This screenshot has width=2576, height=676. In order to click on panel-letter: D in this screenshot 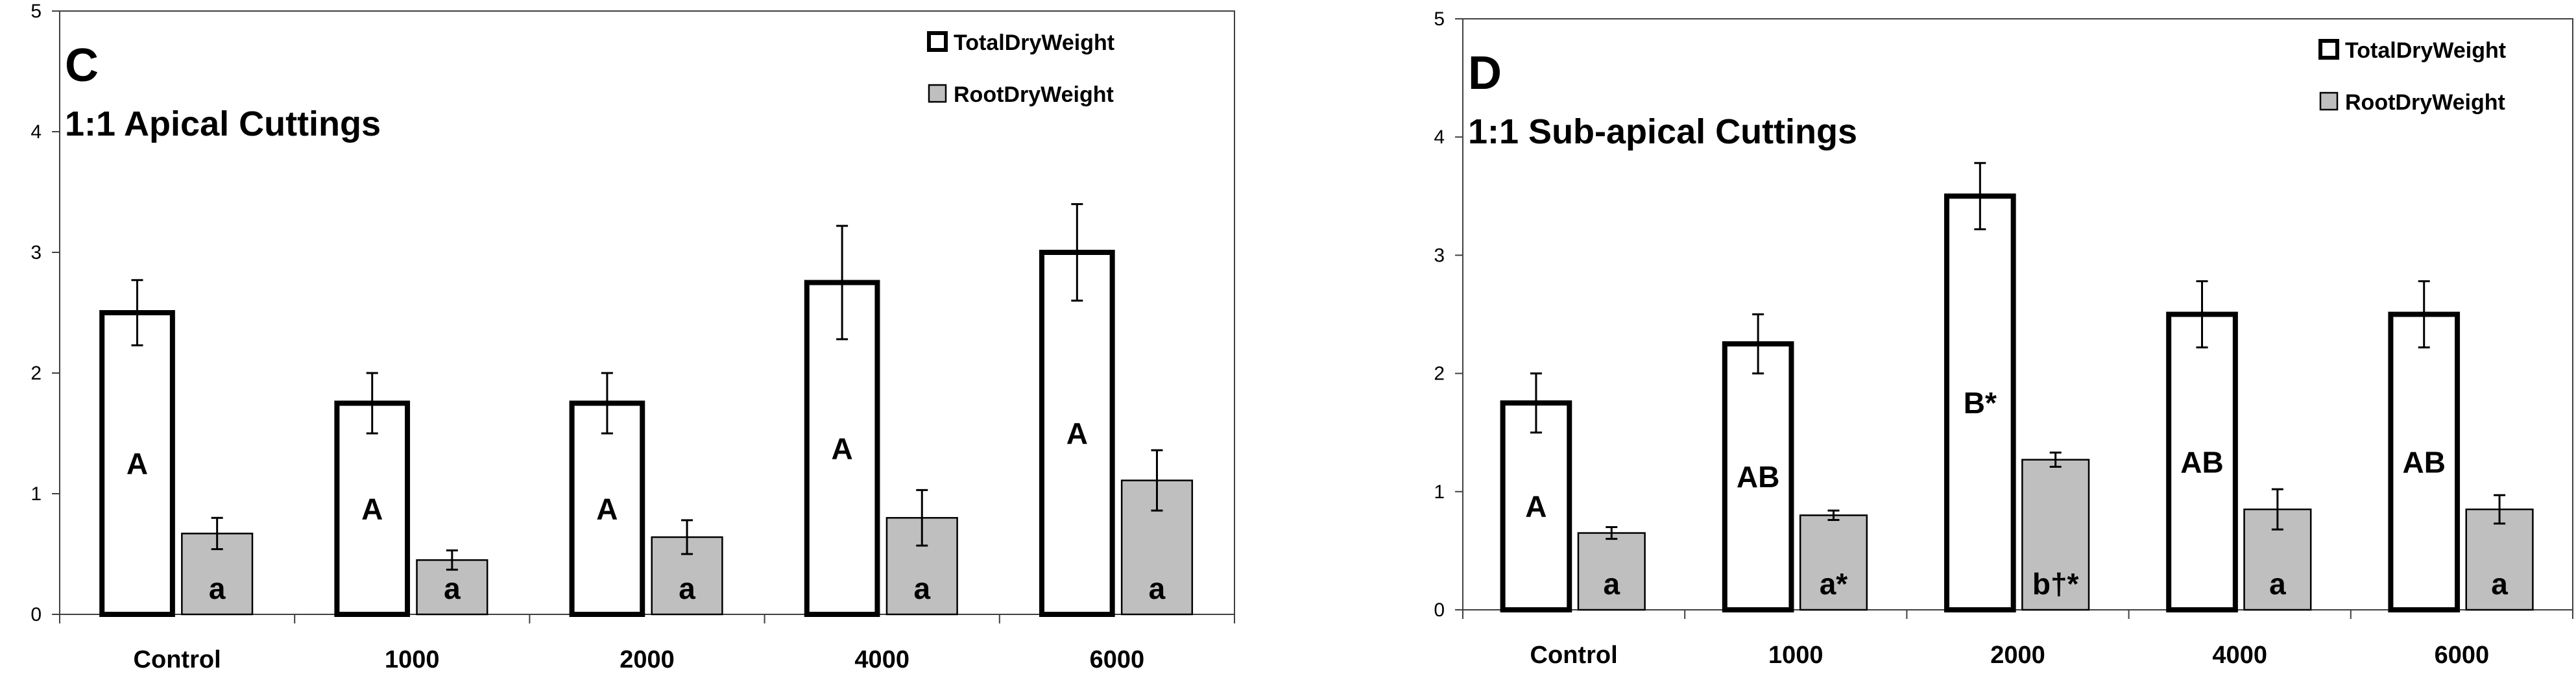, I will do `click(1485, 73)`.